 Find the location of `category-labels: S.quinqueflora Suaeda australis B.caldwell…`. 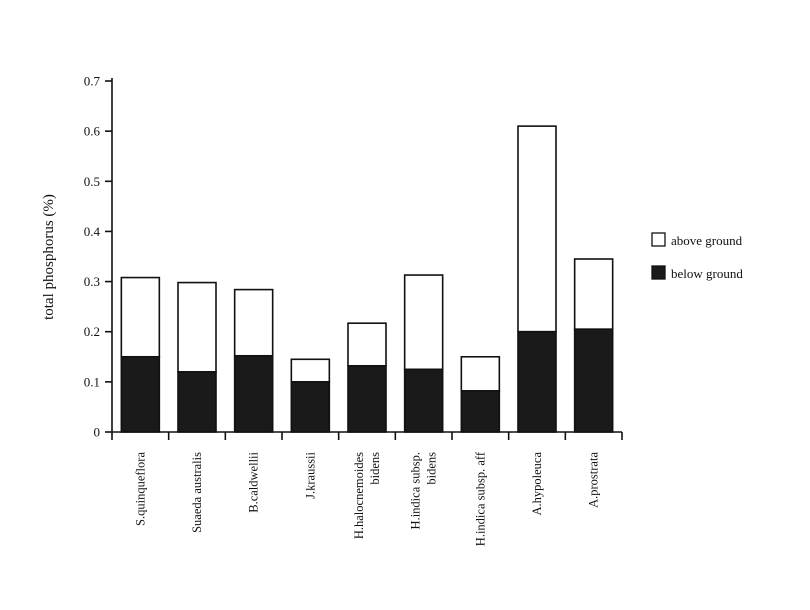

category-labels: S.quinqueflora Suaeda australis B.caldwell… is located at coordinates (366, 498).